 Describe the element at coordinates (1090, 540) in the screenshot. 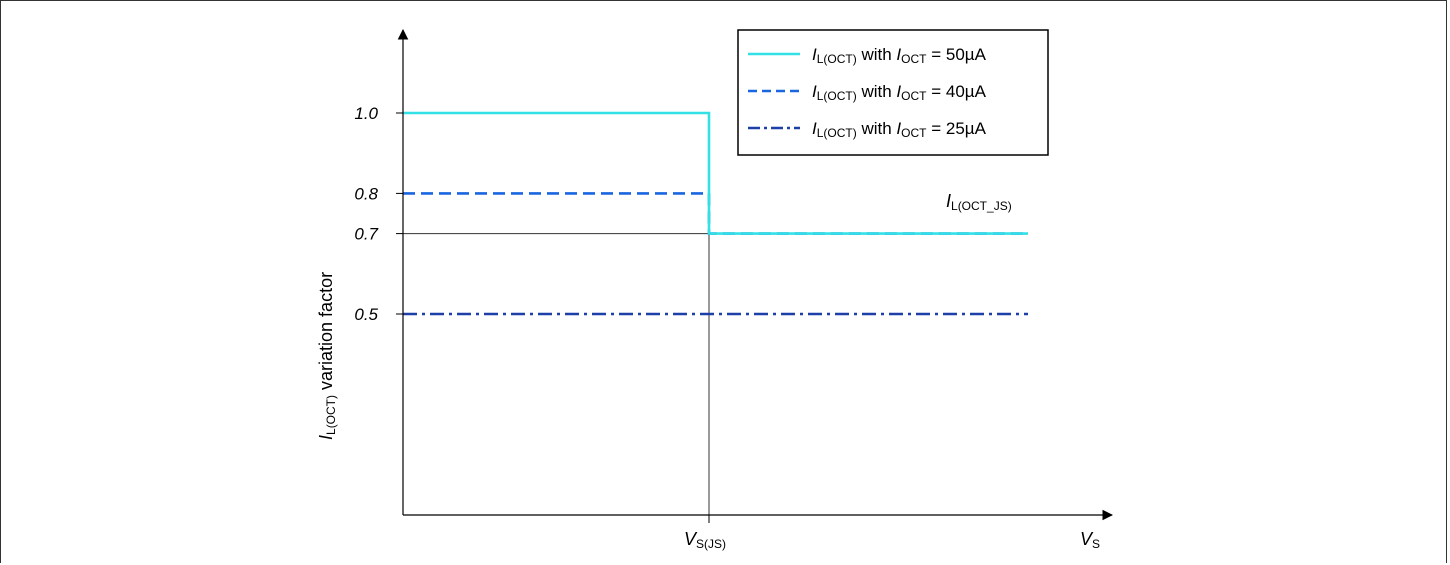

I see `x-axis-label: VS` at that location.